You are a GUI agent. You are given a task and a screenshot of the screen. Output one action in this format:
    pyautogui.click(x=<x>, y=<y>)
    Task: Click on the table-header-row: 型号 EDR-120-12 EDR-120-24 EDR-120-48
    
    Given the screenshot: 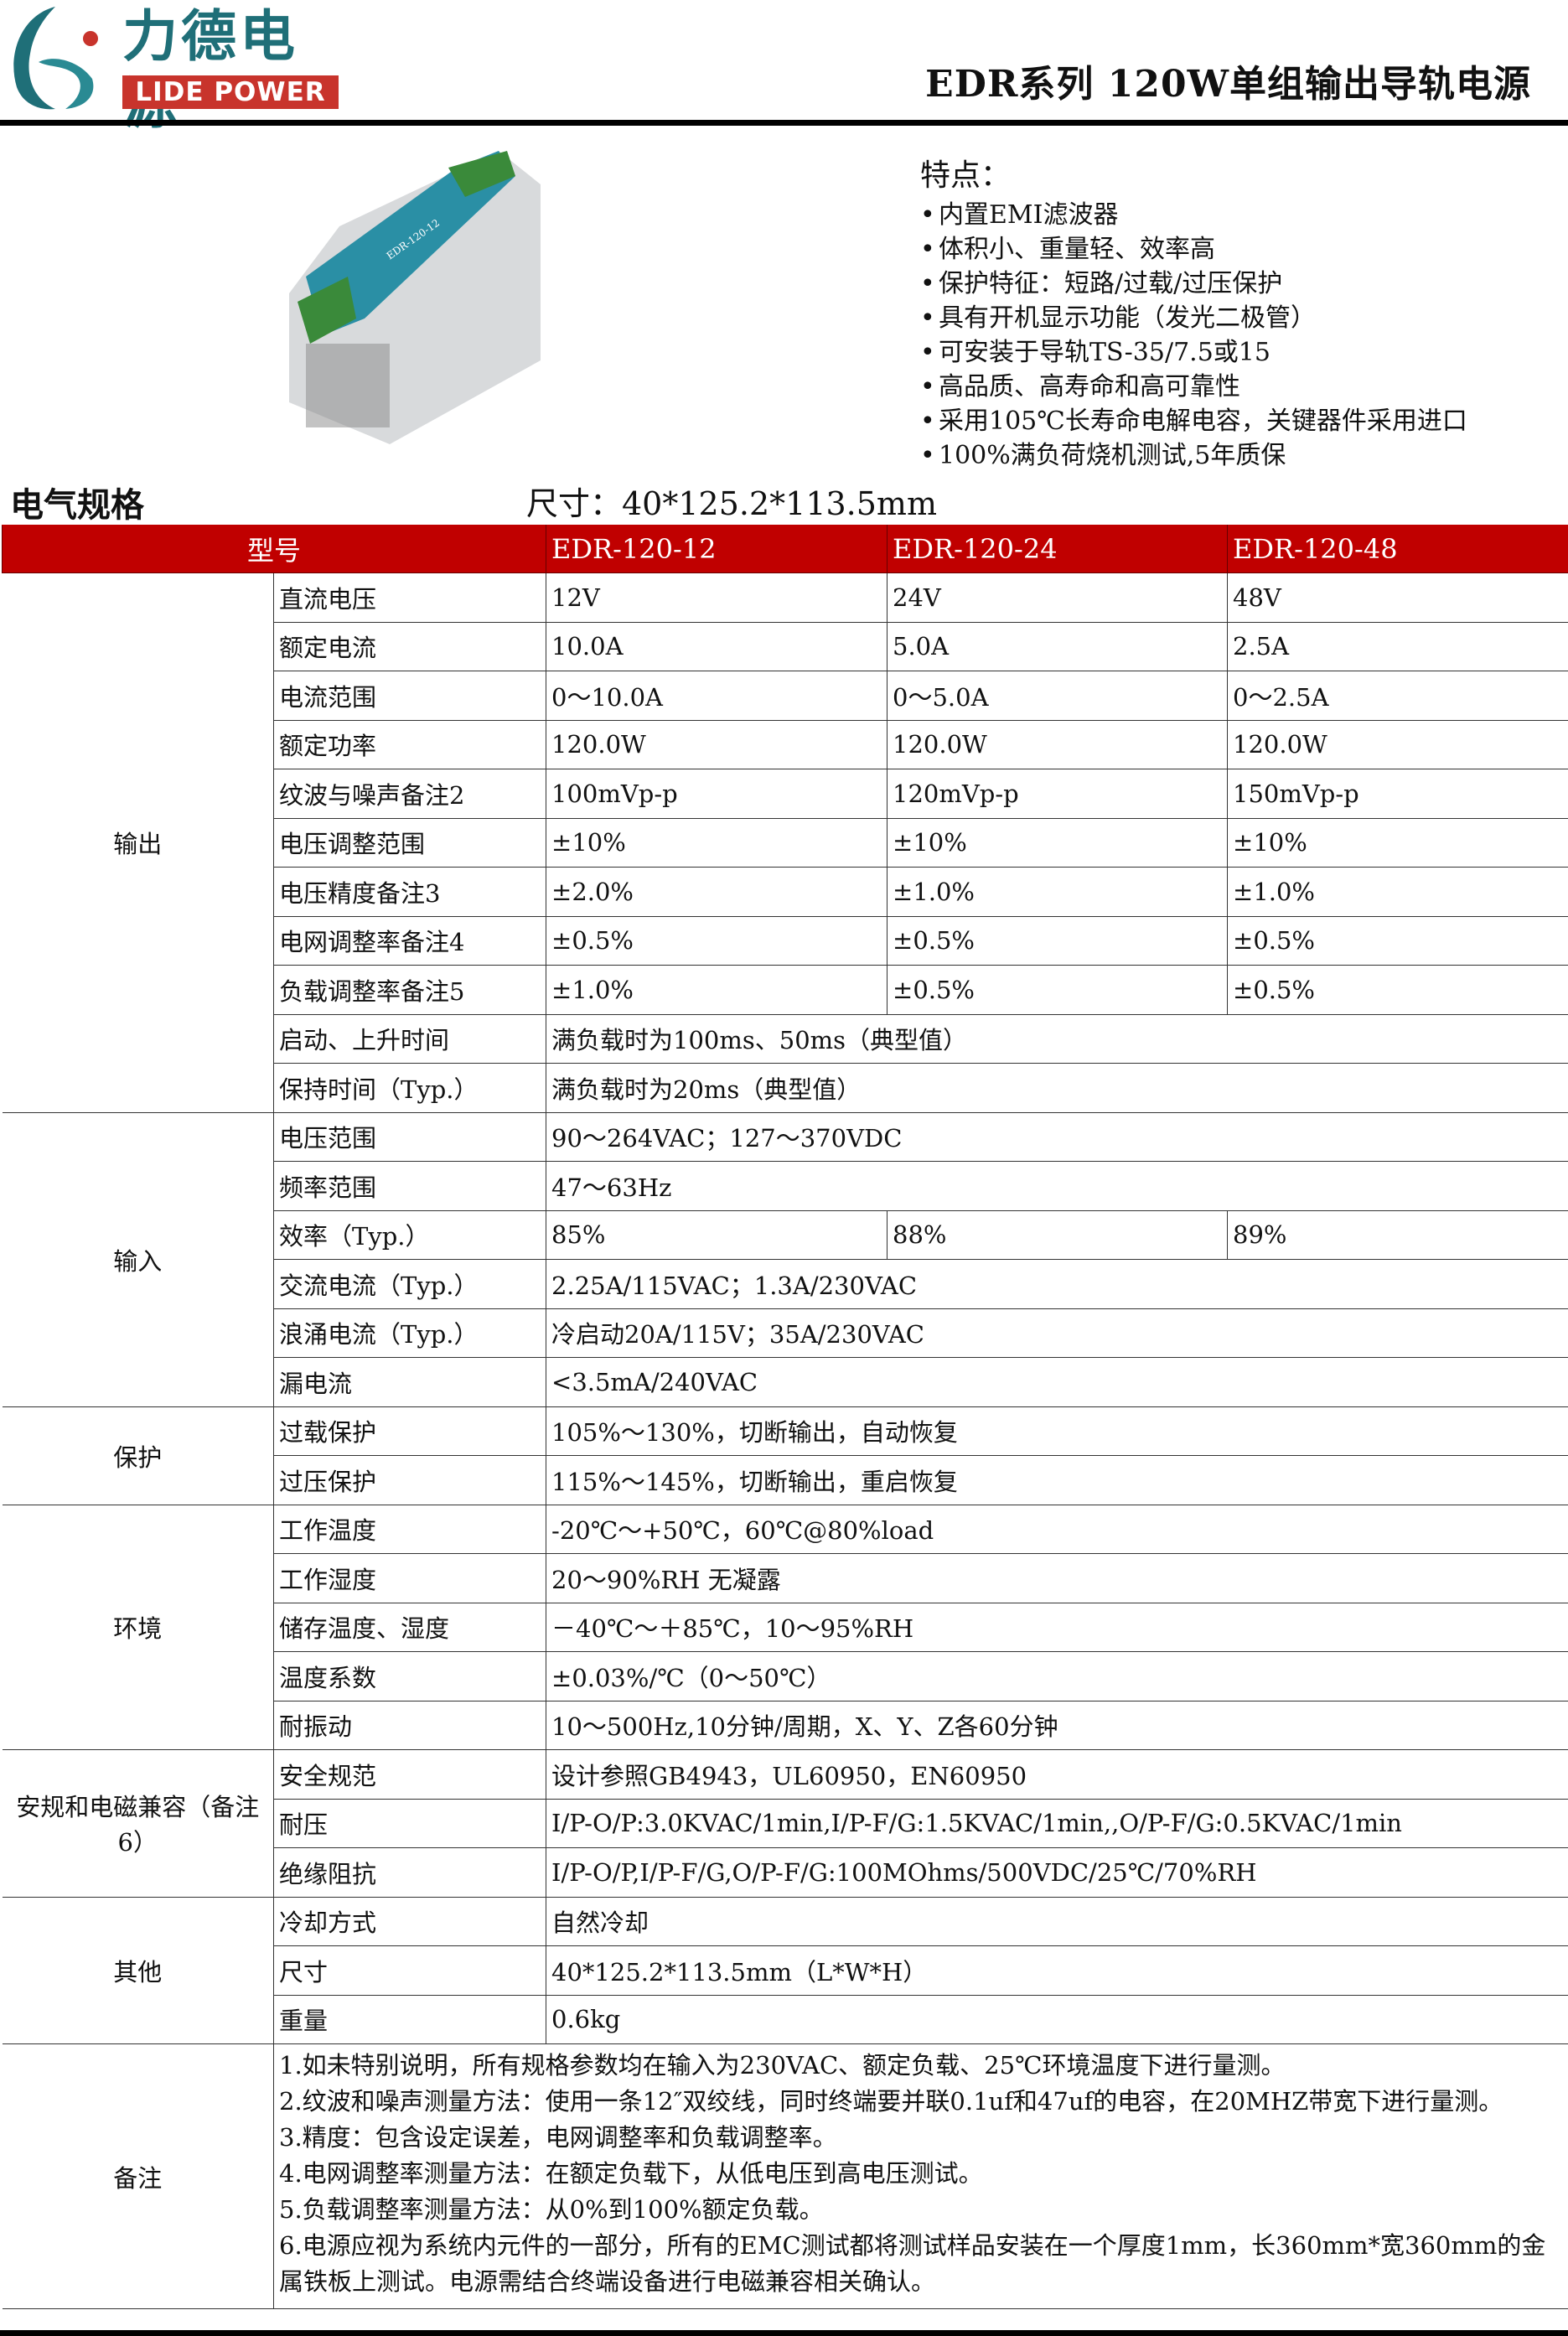 What is the action you would take?
    pyautogui.click(x=784, y=549)
    